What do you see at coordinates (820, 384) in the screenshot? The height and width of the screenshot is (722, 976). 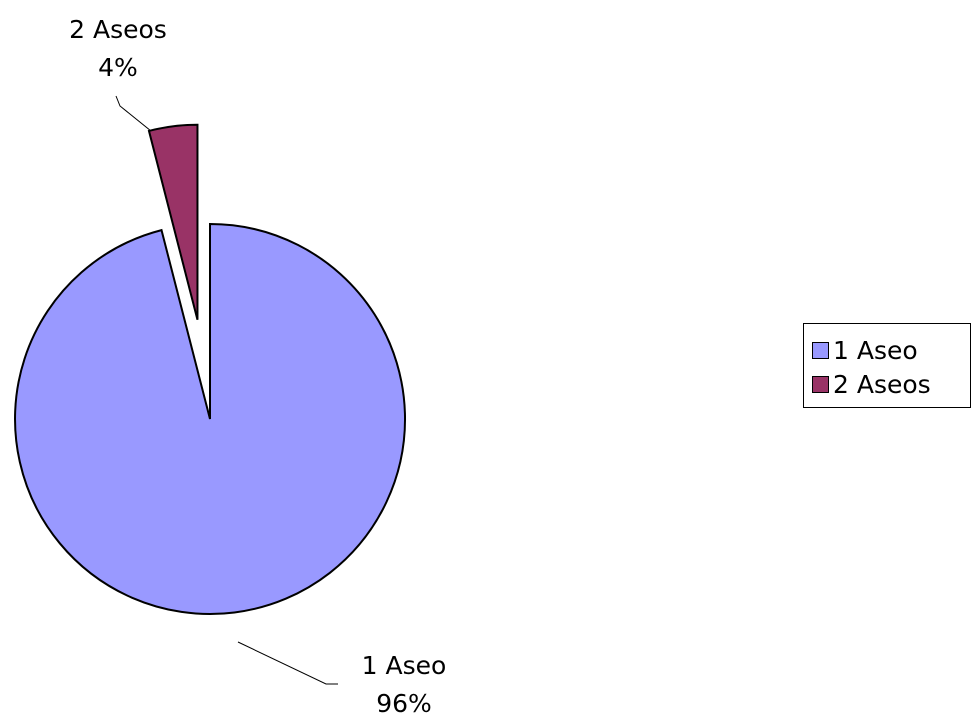 I see `legend-swatch-2-aseos` at bounding box center [820, 384].